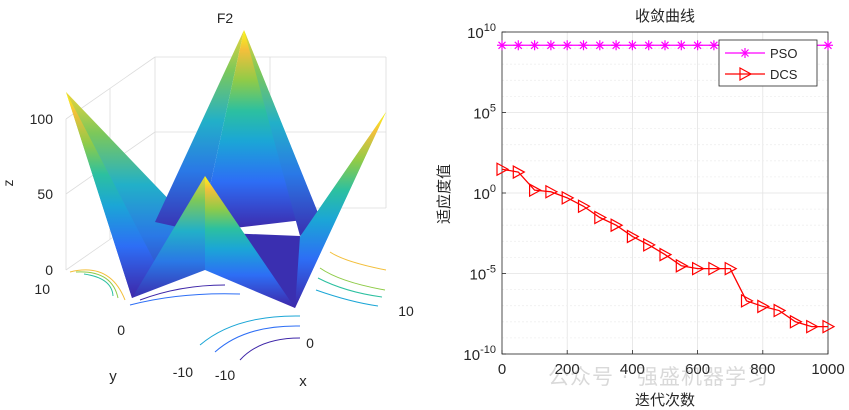 The height and width of the screenshot is (410, 849). I want to click on z-axis: 100 50 0 z, so click(26, 194).